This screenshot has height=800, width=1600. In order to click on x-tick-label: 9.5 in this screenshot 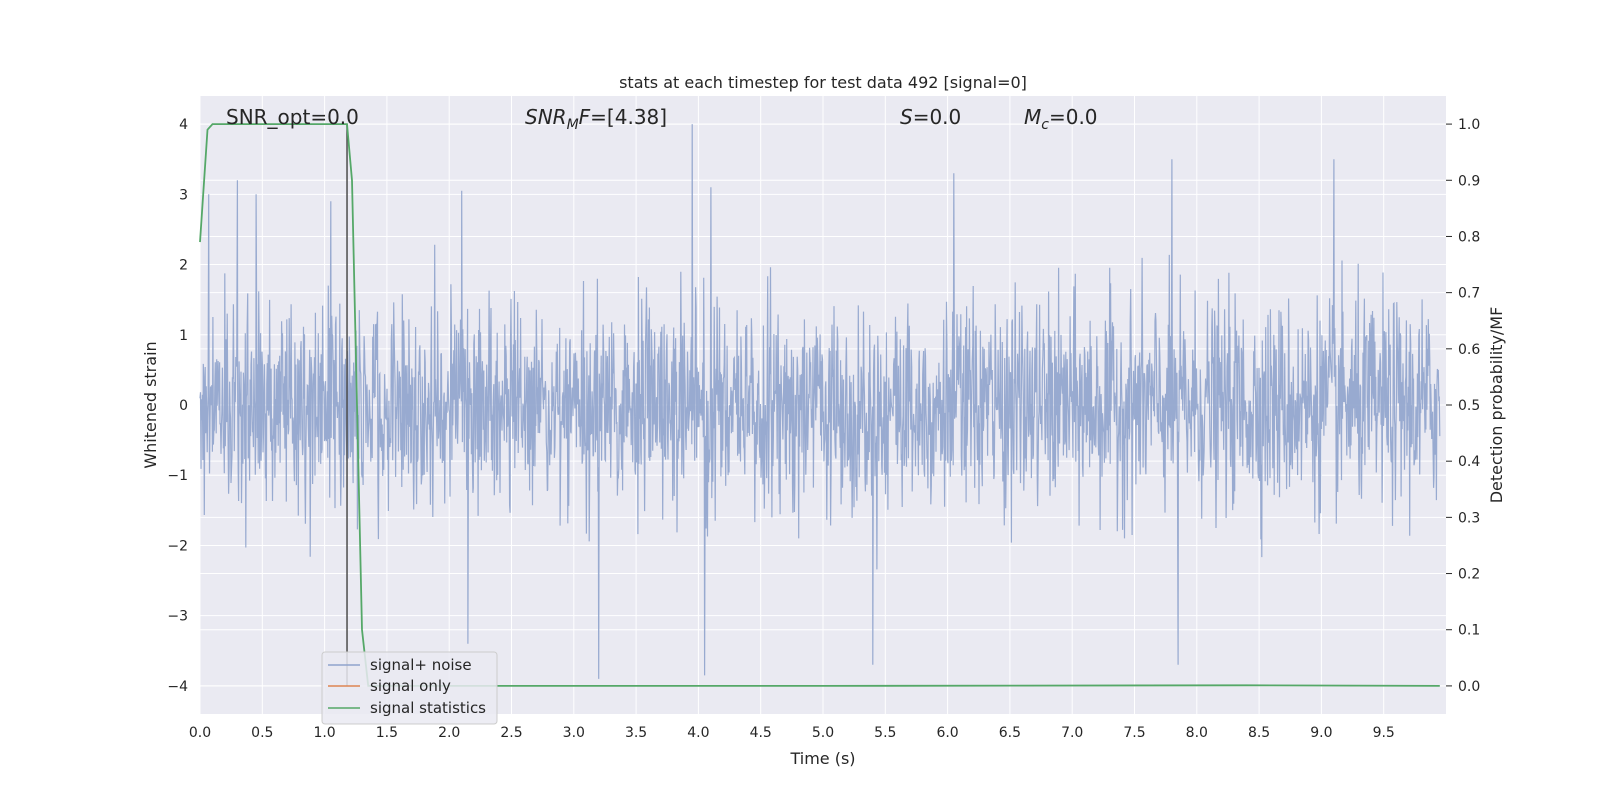, I will do `click(1384, 733)`.